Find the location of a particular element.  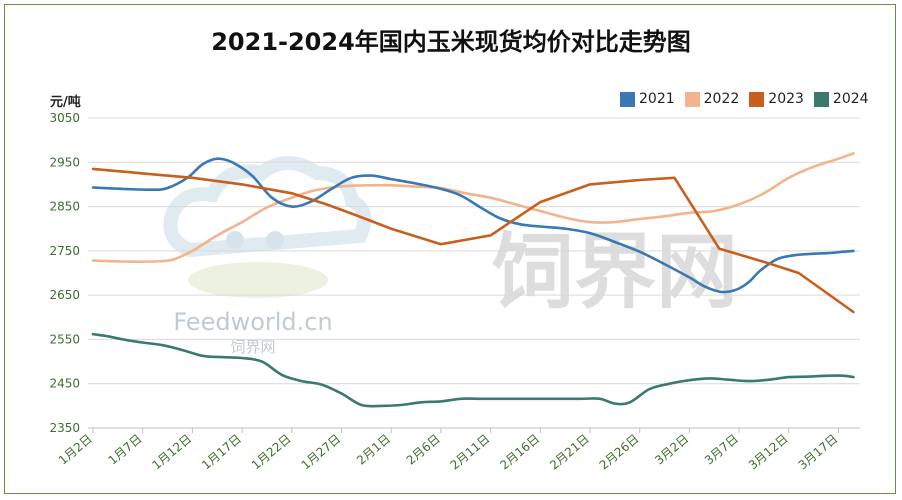

x-tick-label: 2月26日 is located at coordinates (619, 452).